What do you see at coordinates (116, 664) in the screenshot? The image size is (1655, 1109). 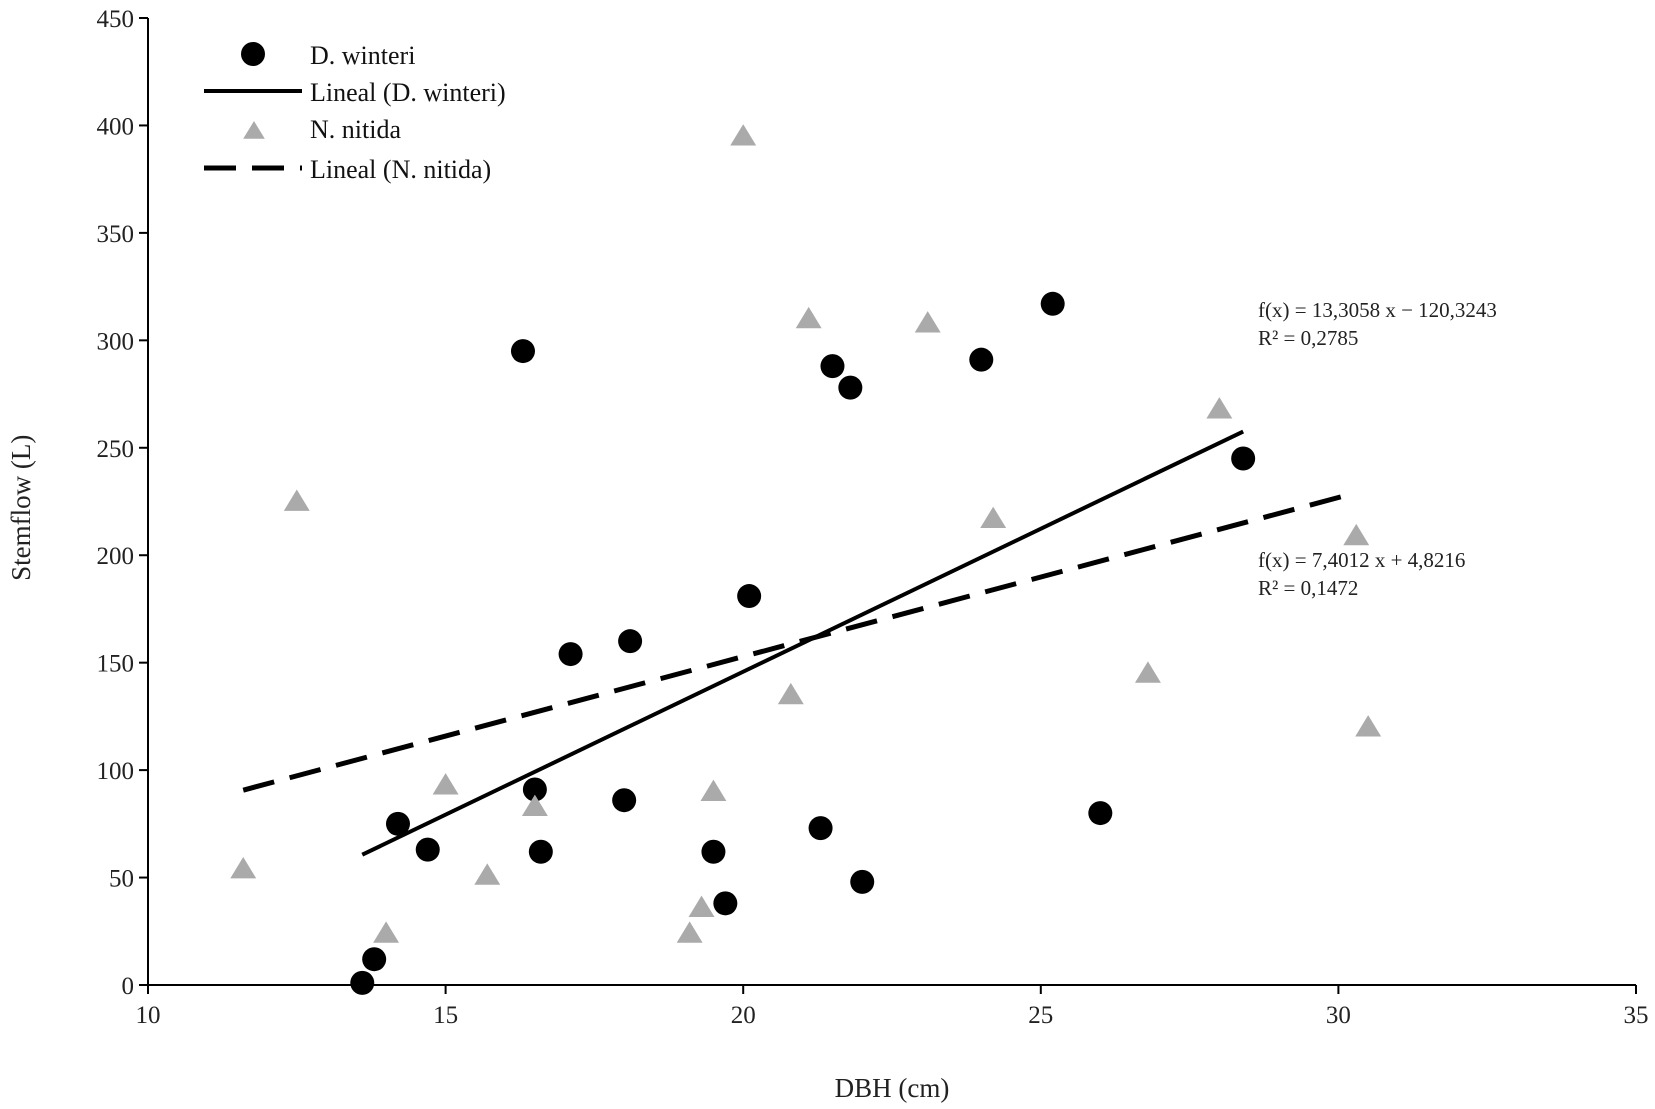 I see `y-tick-label: 150` at bounding box center [116, 664].